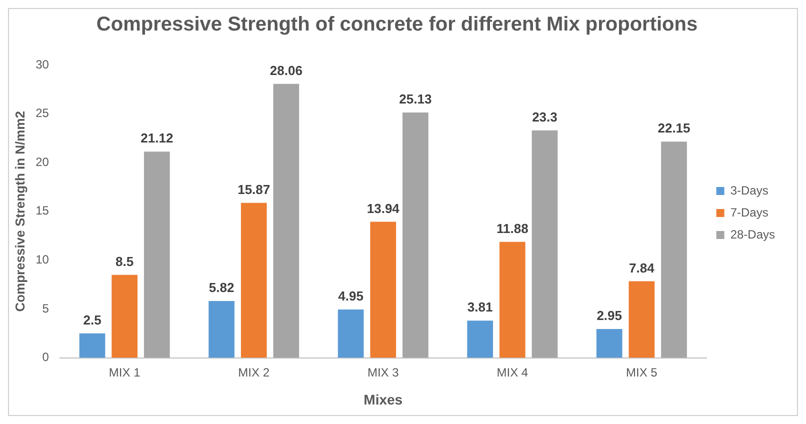 The width and height of the screenshot is (806, 424). What do you see at coordinates (92, 320) in the screenshot?
I see `data-label: 2.5` at bounding box center [92, 320].